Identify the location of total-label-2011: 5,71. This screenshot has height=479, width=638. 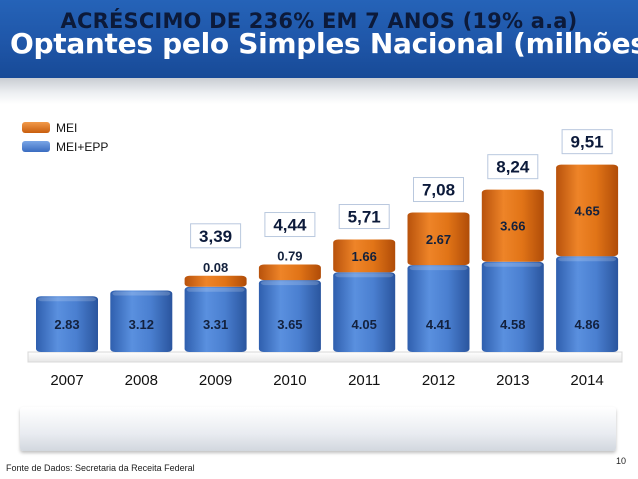
(364, 217).